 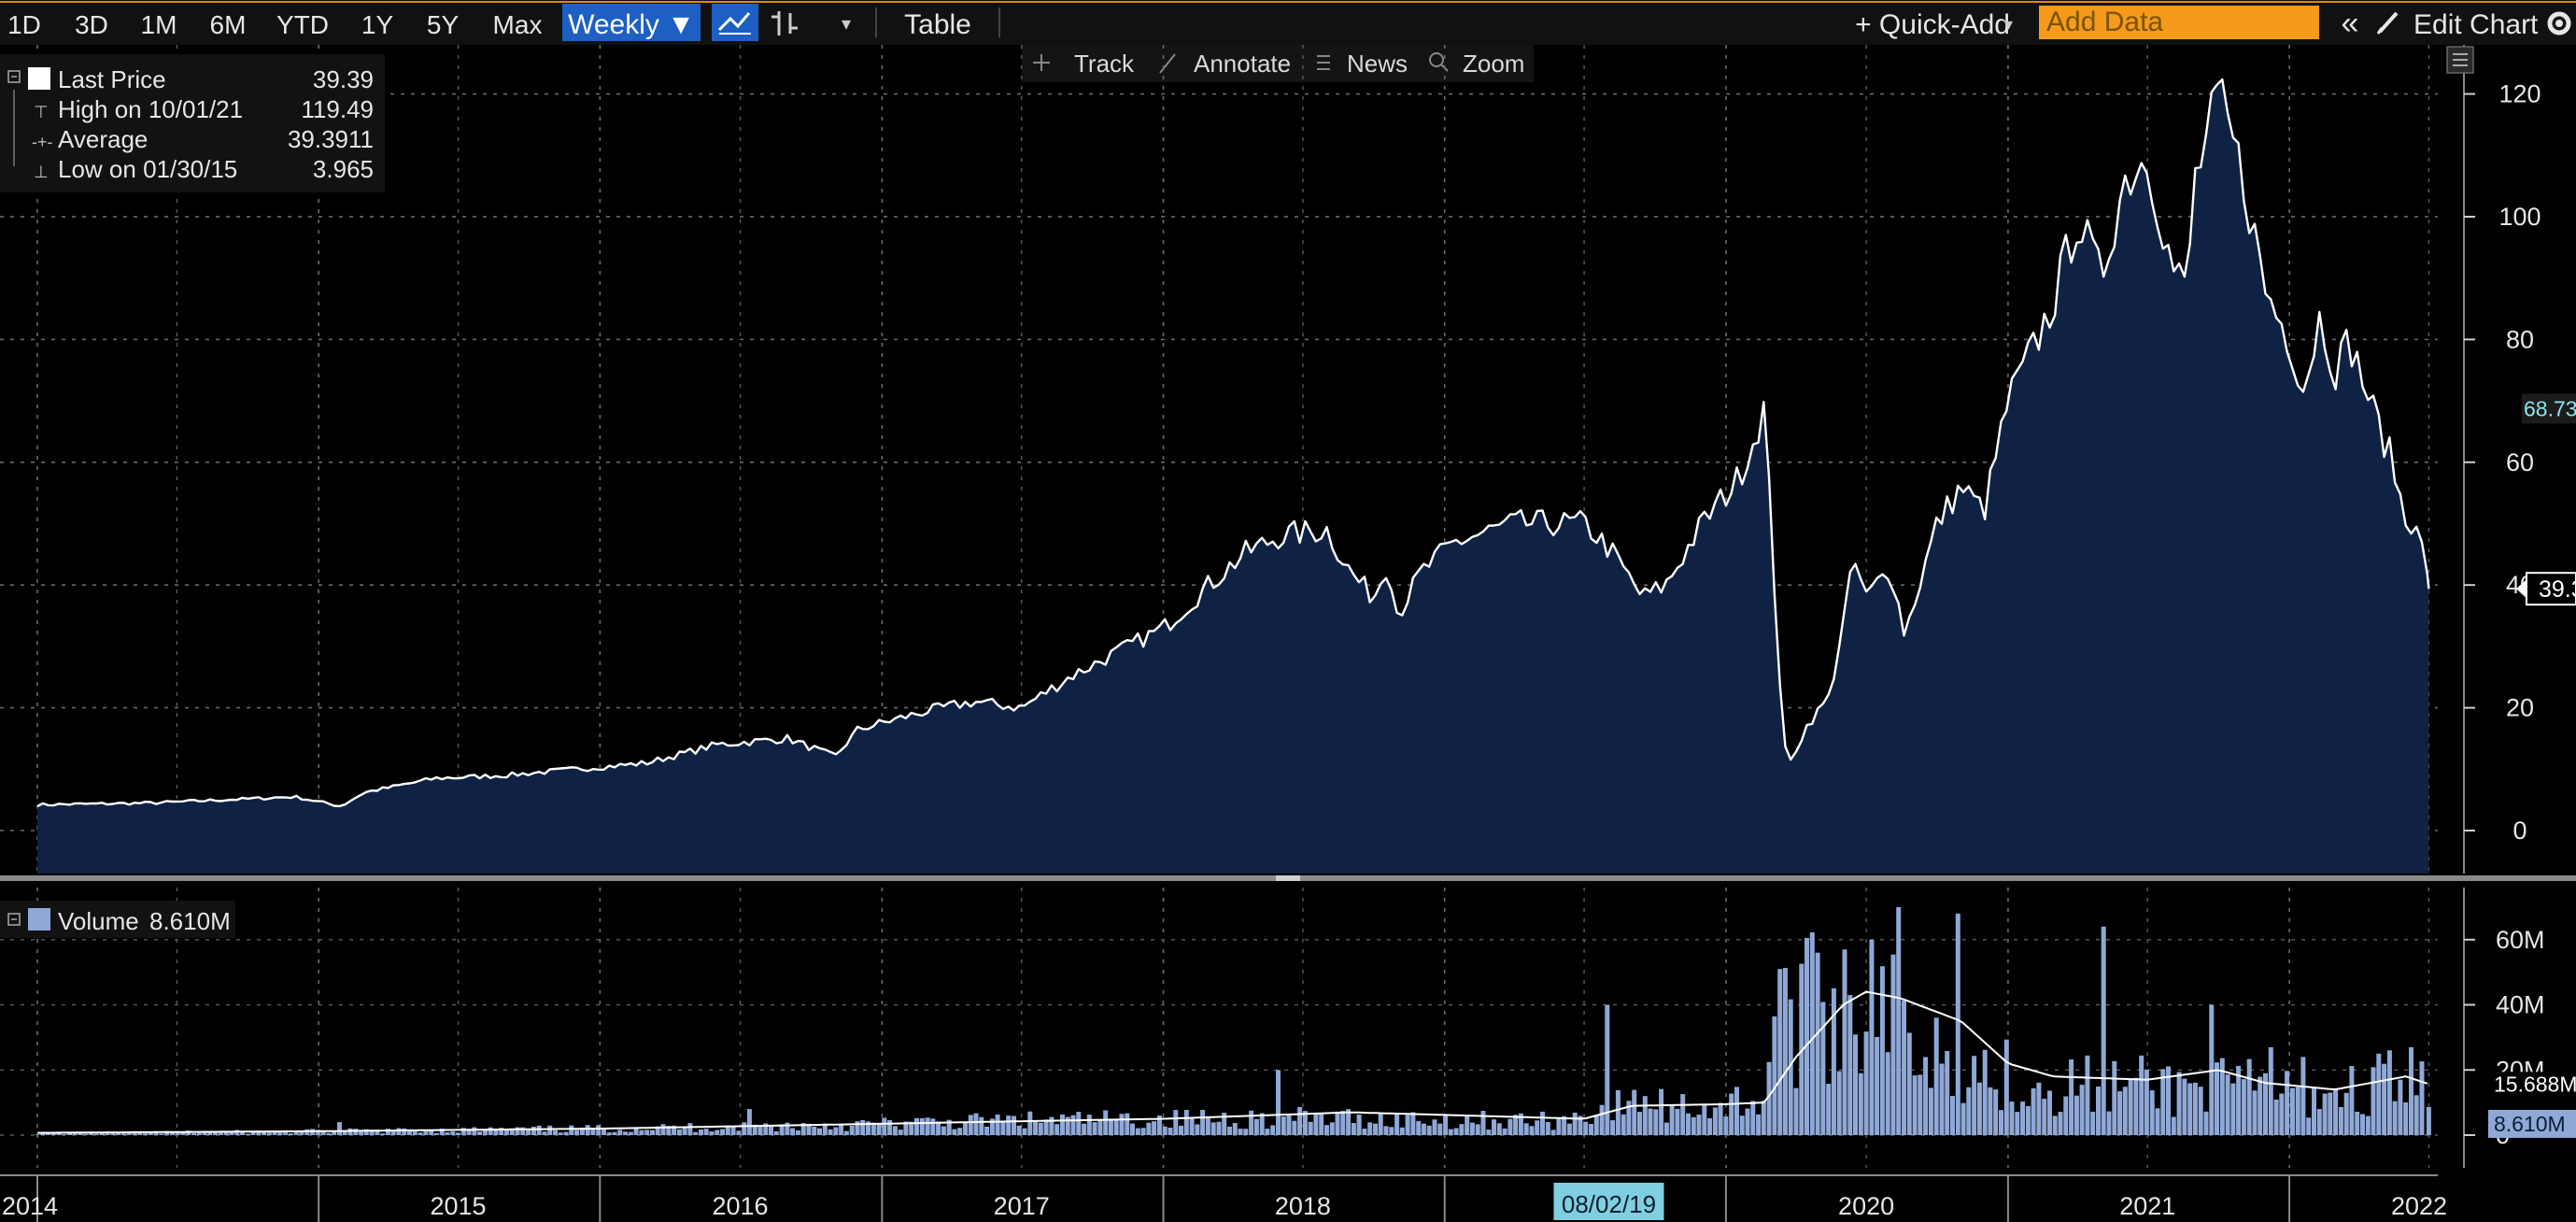 What do you see at coordinates (39, 920) in the screenshot?
I see `volume-swatch` at bounding box center [39, 920].